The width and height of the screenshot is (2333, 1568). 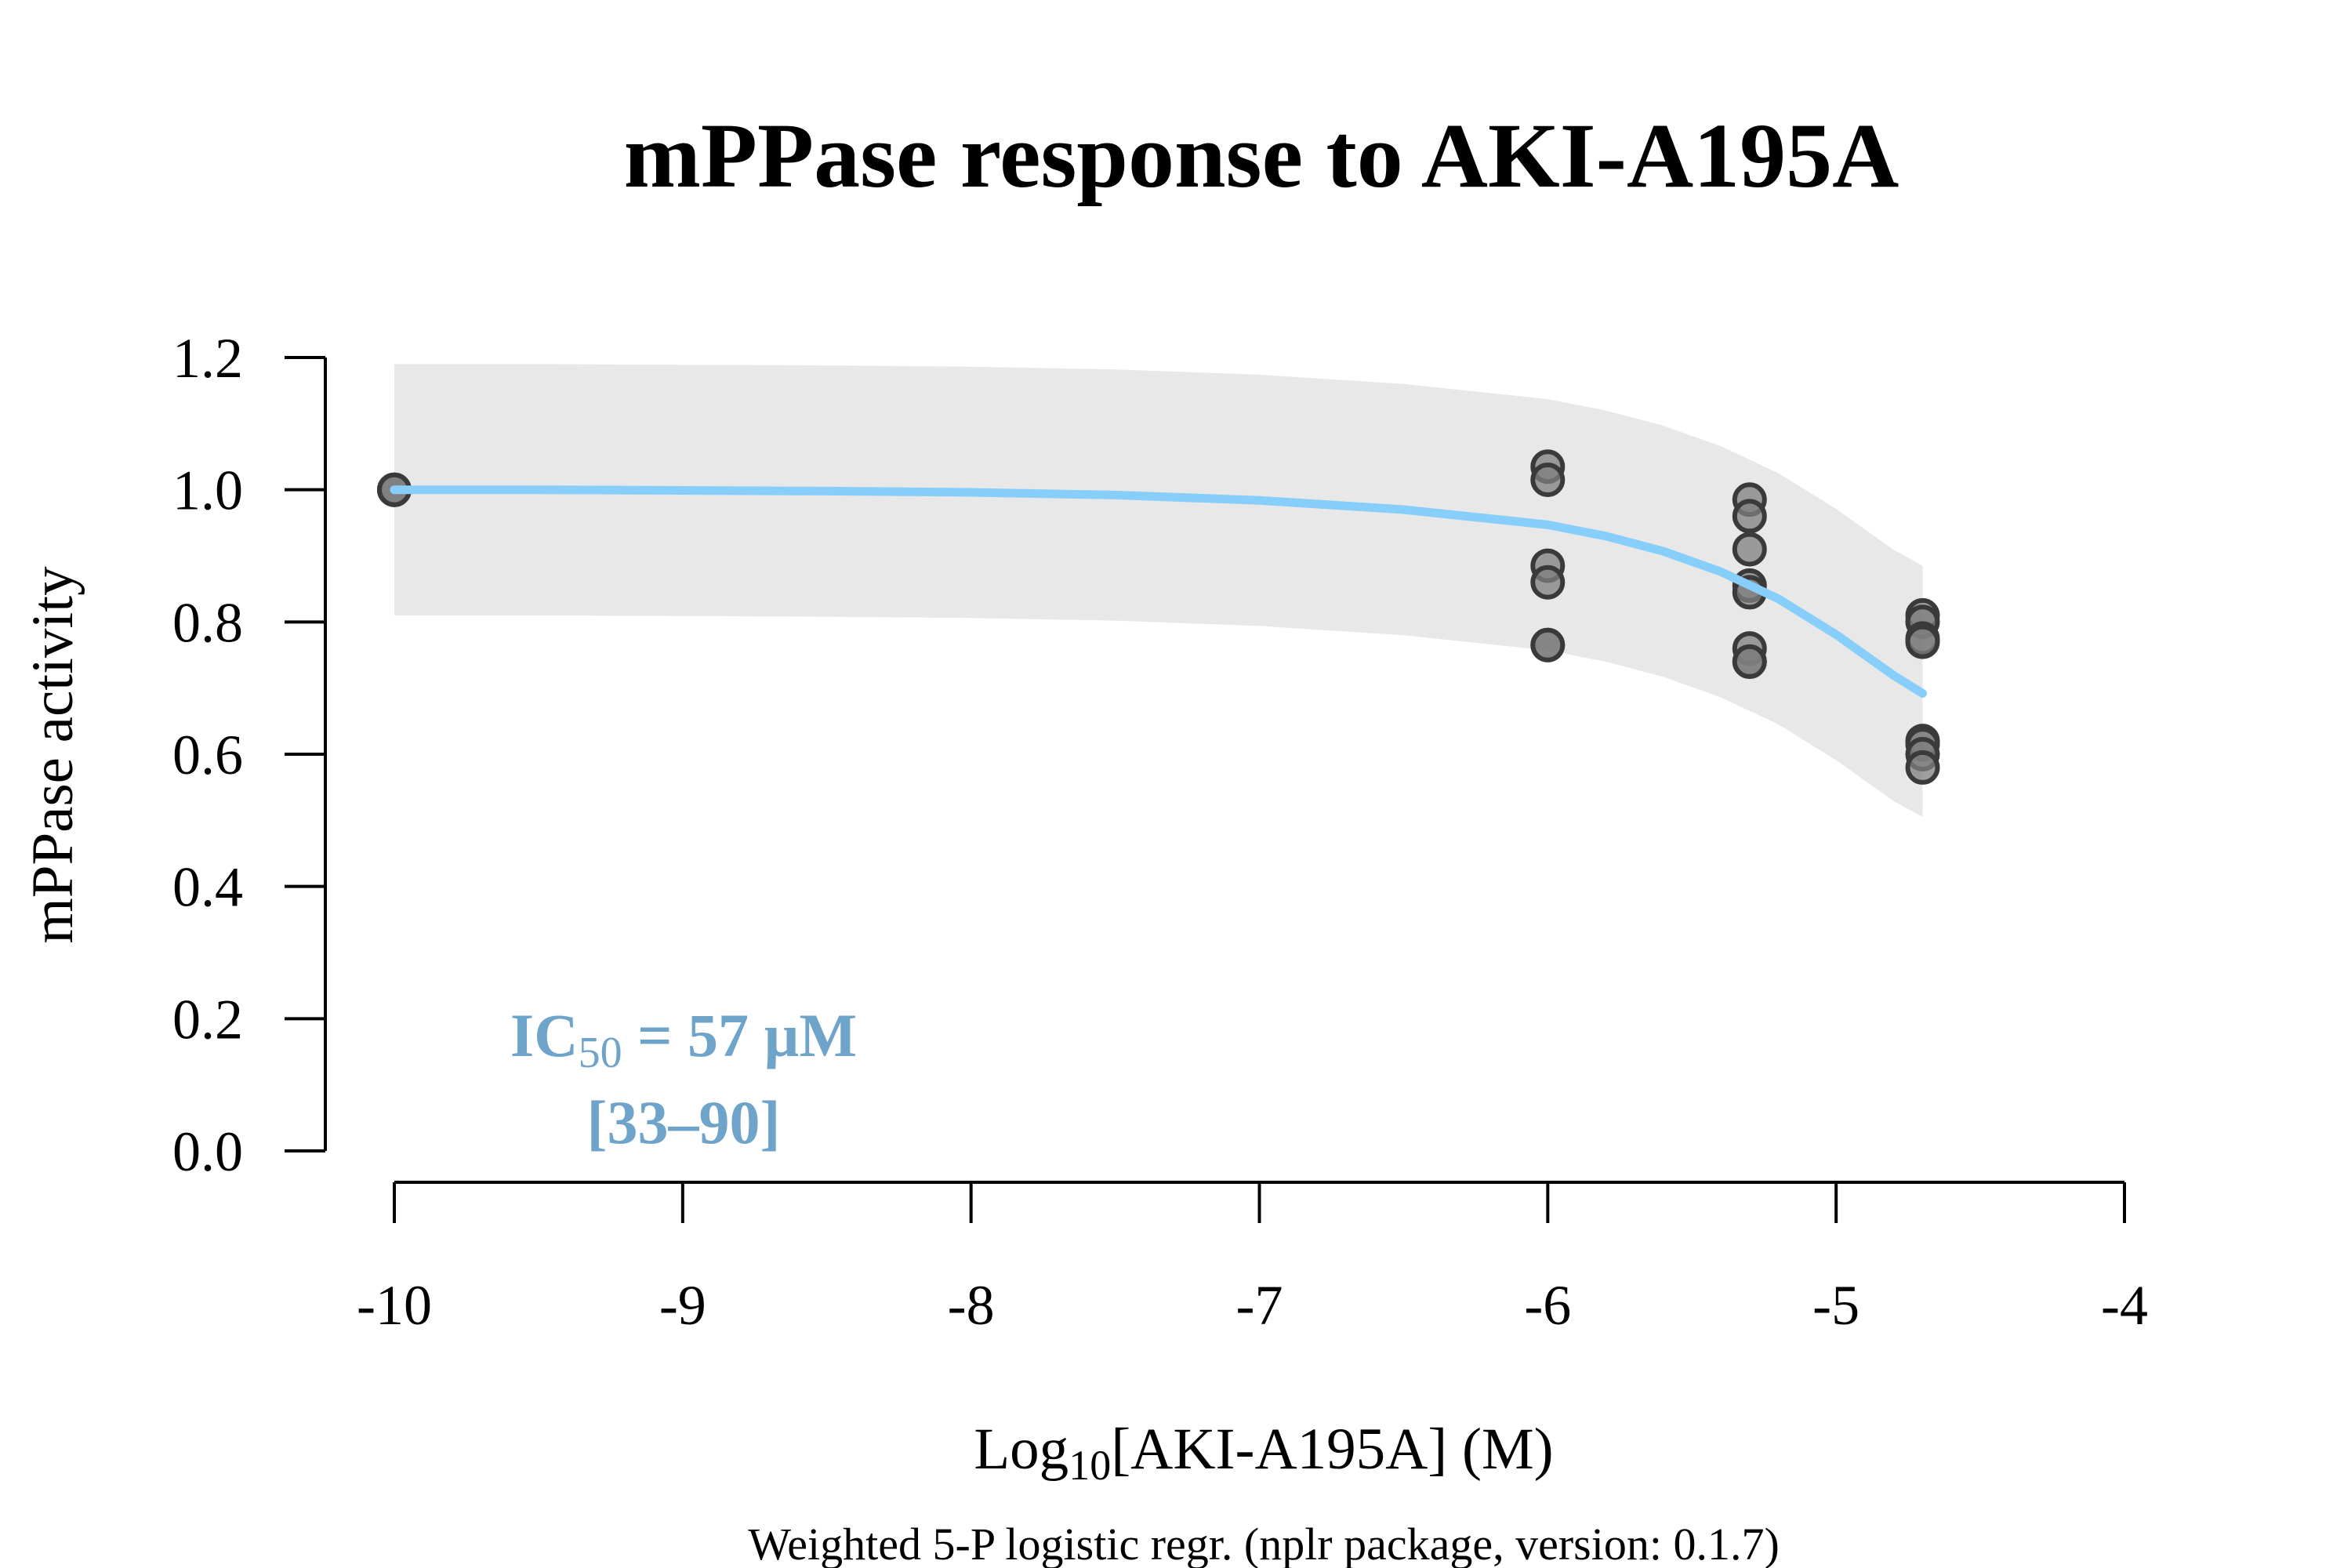 I want to click on x-tick-label: -6, so click(x=1547, y=1305).